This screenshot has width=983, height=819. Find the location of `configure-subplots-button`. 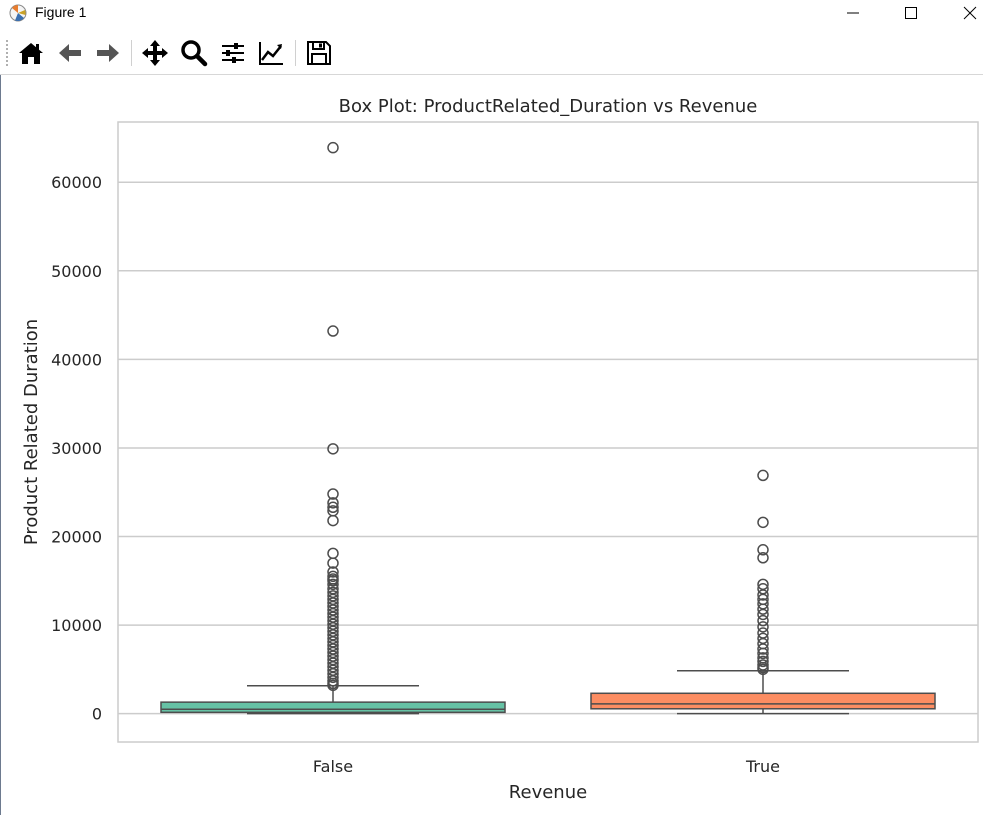

configure-subplots-button is located at coordinates (233, 53).